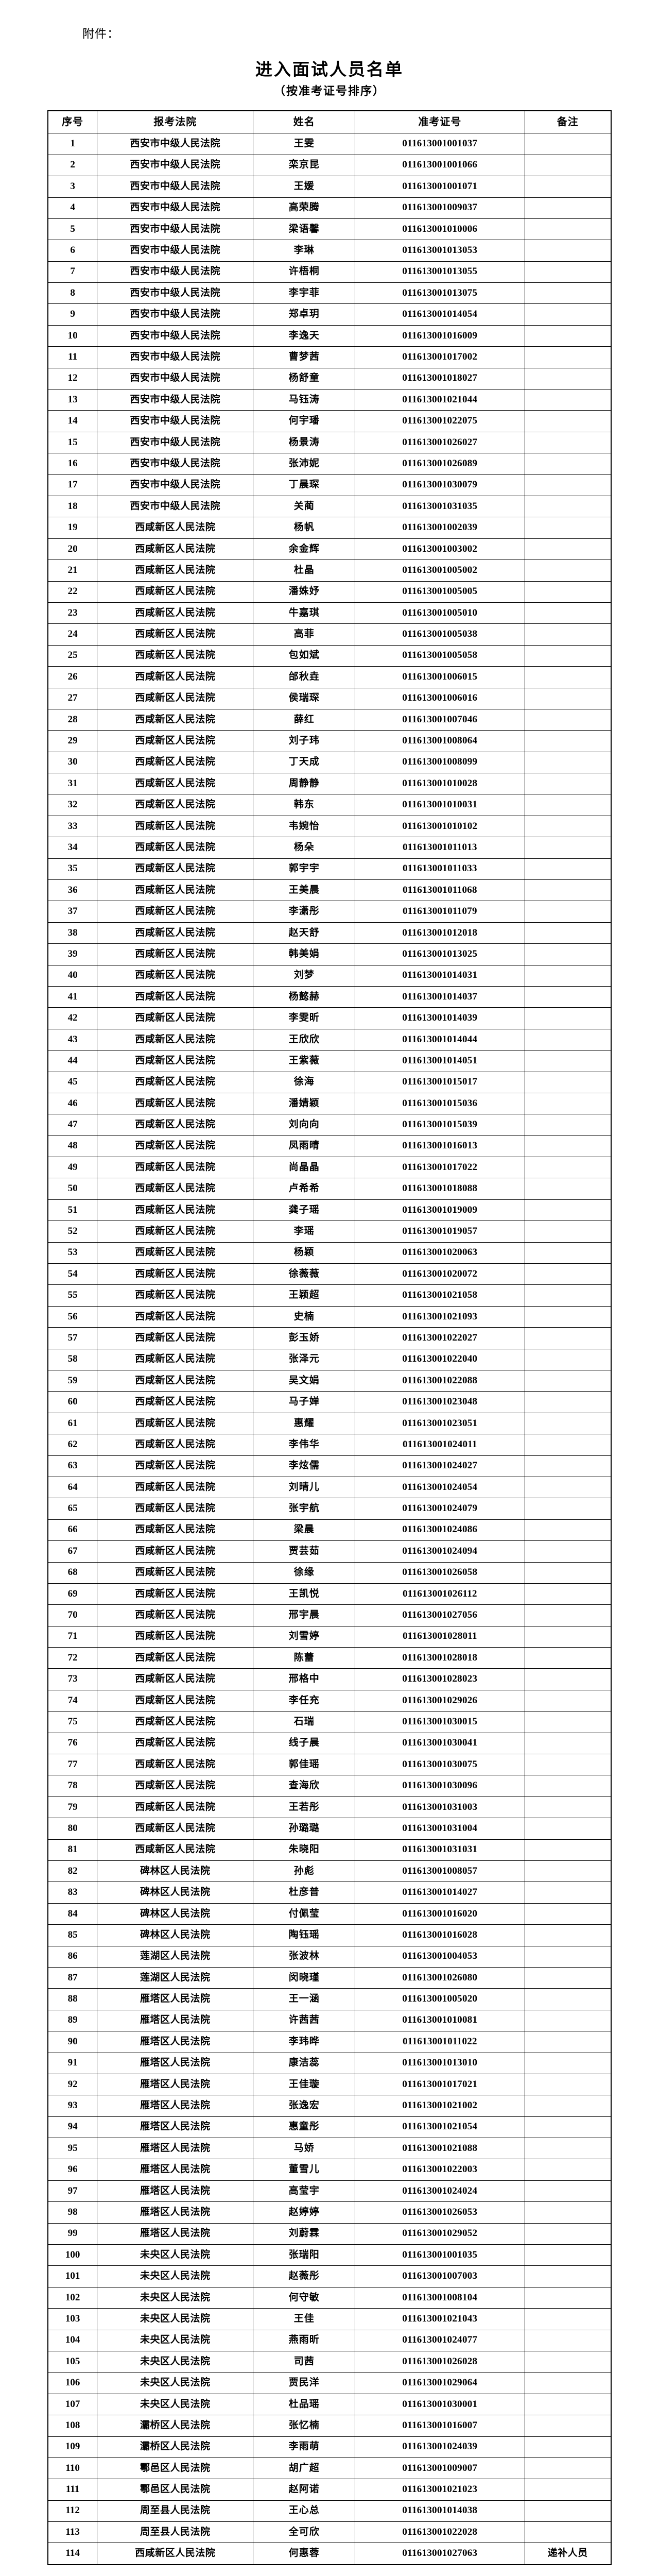 The width and height of the screenshot is (659, 2576). I want to click on table-row: 101 未央区人民法院 赵薇彤 011613001007003, so click(329, 2276).